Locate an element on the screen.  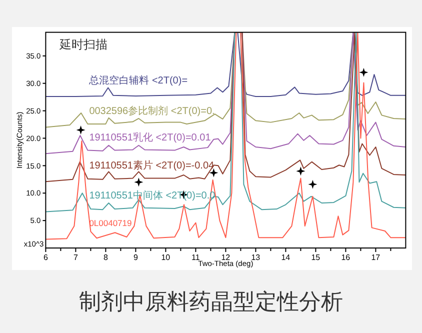
x-tick-label: 6 is located at coordinates (45, 257).